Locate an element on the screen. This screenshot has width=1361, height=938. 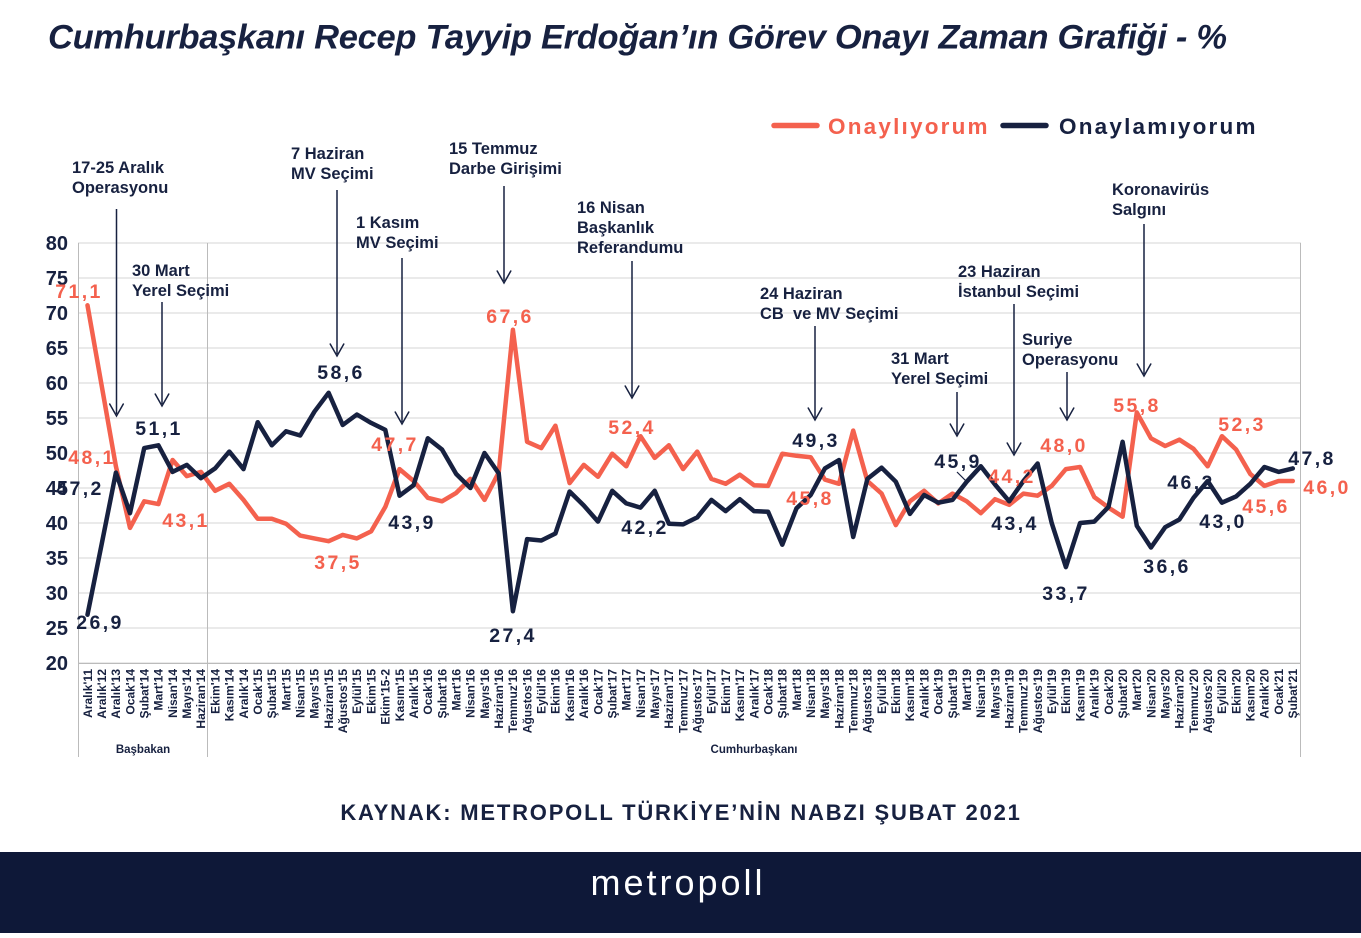
svg-text: 45,9 is located at coordinates (958, 462).